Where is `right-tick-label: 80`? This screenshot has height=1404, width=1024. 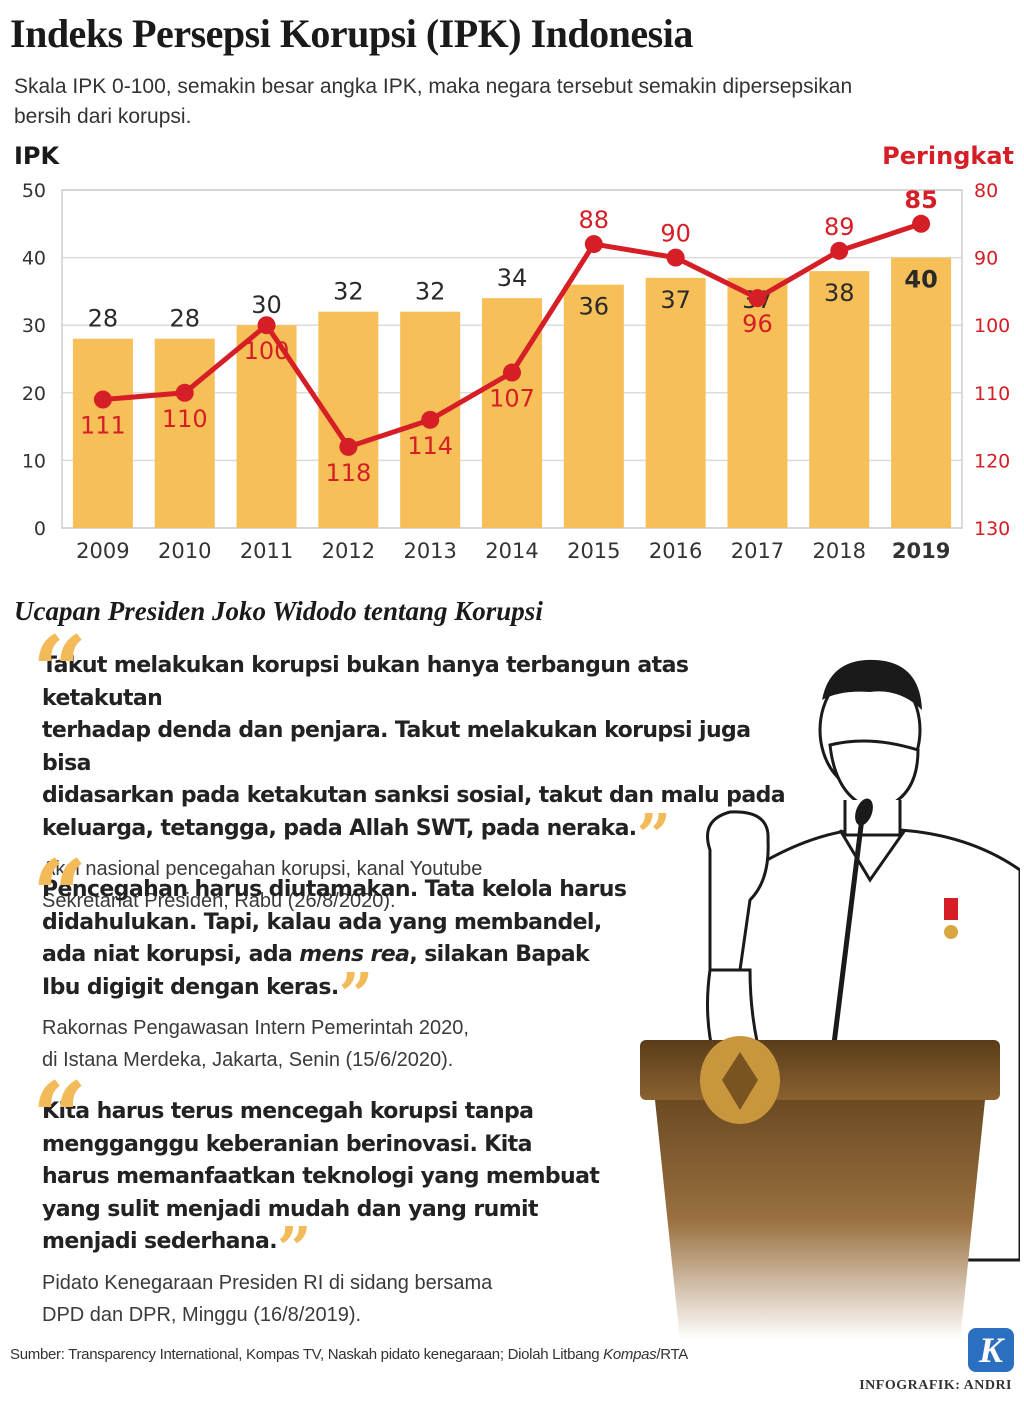
right-tick-label: 80 is located at coordinates (986, 191).